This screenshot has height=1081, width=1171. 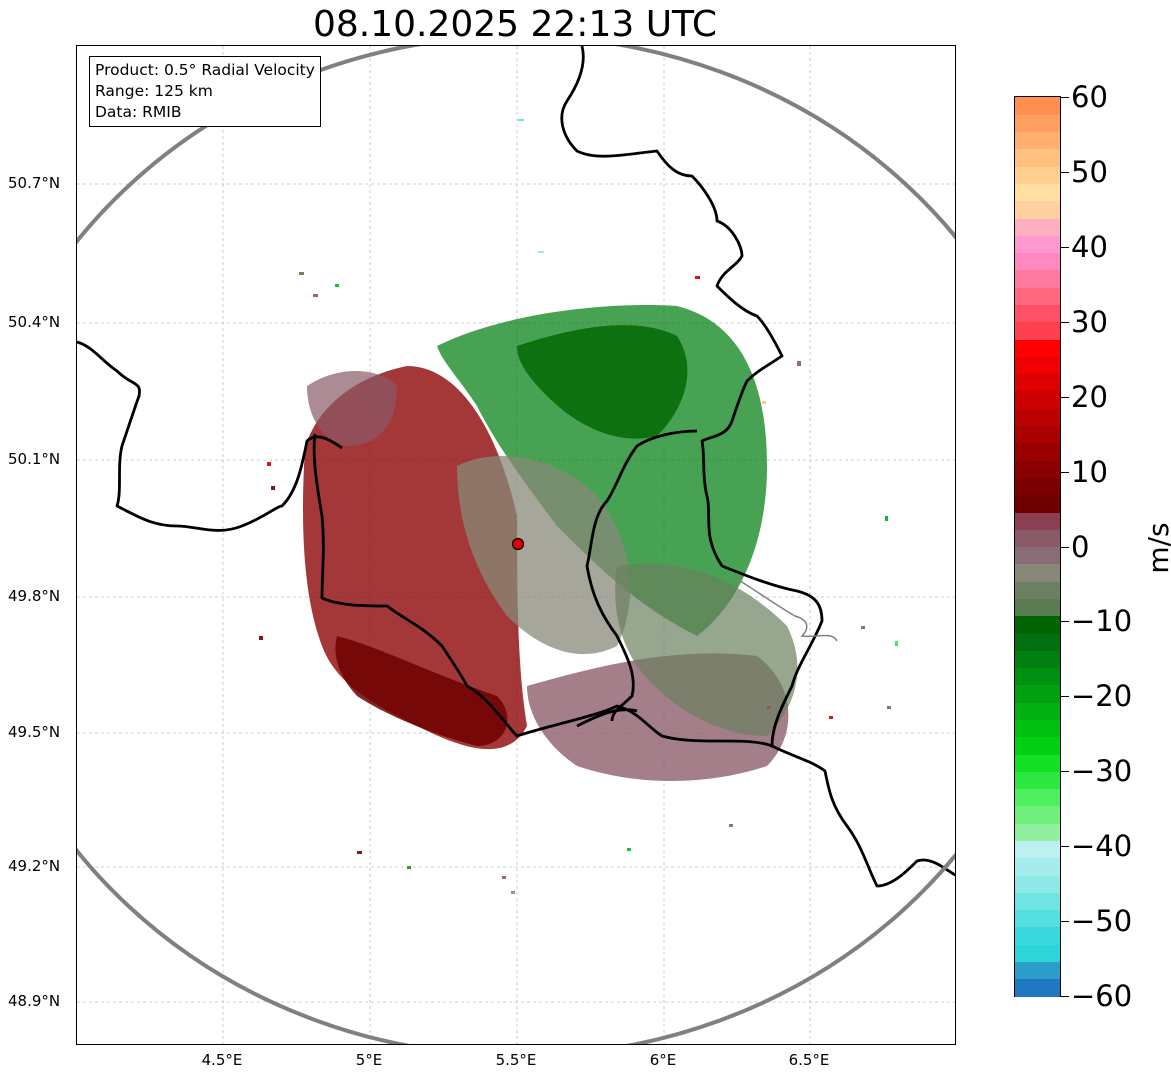 What do you see at coordinates (1102, 996) in the screenshot?
I see `colorbar-tick-label: −60` at bounding box center [1102, 996].